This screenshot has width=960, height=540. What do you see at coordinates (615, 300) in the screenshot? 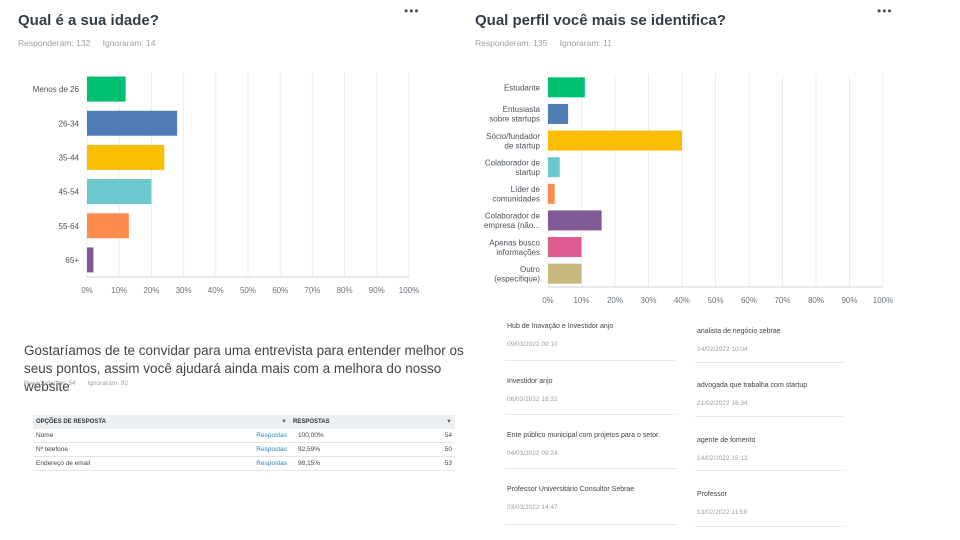
I see `x-tick-label: 20%` at bounding box center [615, 300].